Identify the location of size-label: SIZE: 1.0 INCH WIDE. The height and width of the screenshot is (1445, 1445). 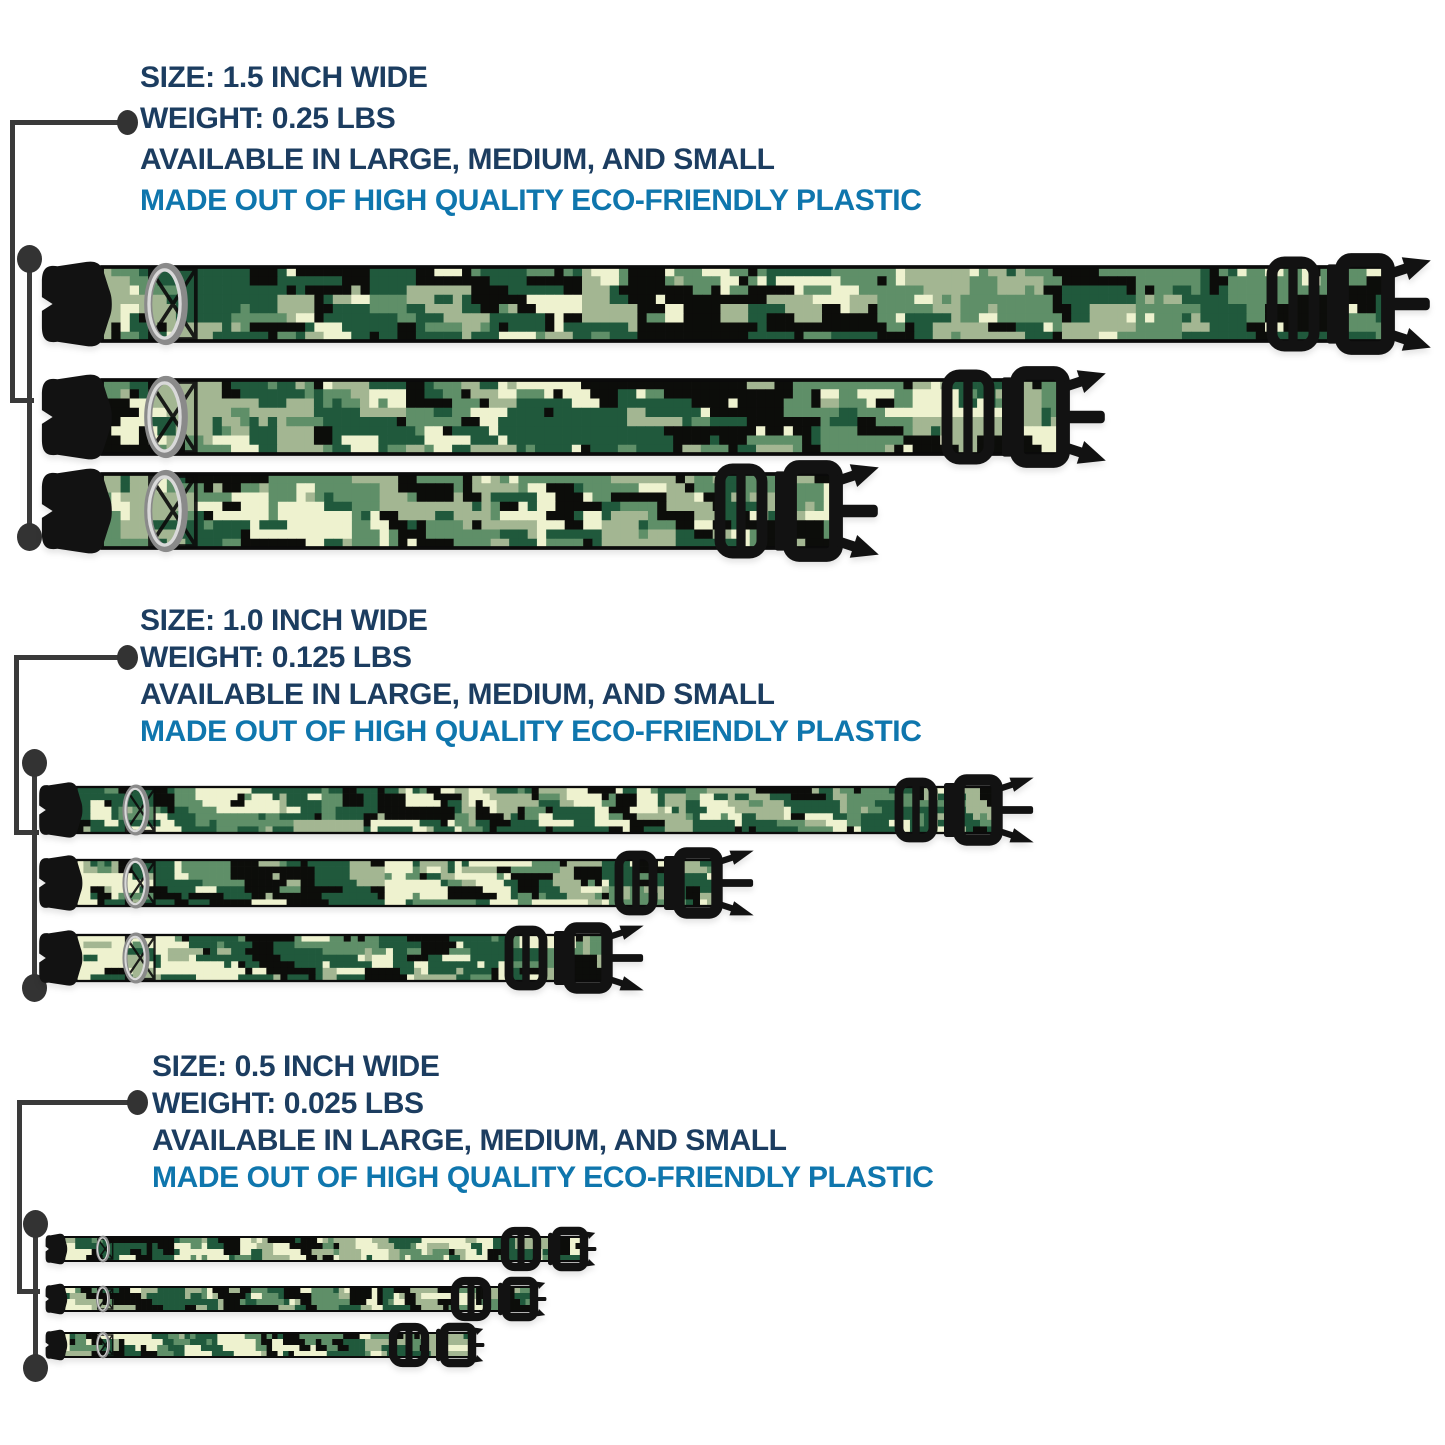
(284, 620).